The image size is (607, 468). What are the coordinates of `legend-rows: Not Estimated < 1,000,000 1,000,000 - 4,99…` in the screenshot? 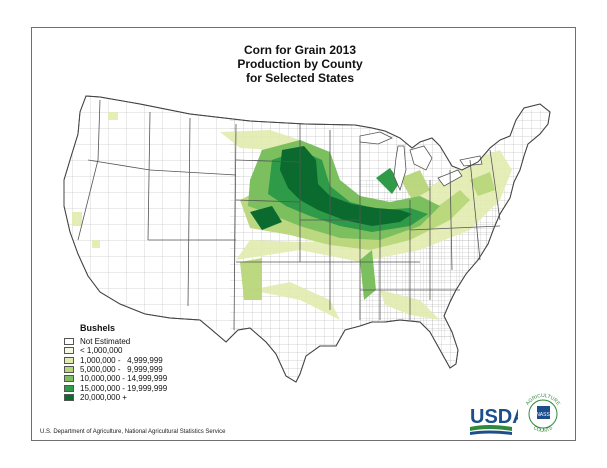 It's located at (115, 369).